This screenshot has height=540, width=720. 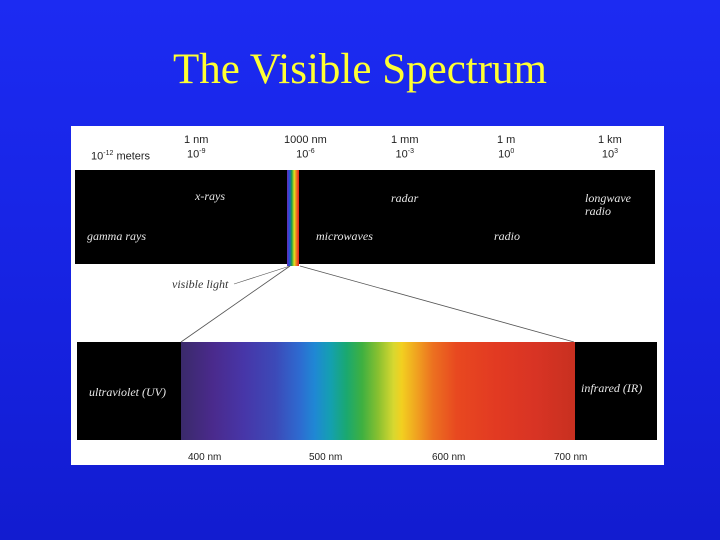 I want to click on label-visible-light: visible light, so click(x=200, y=284).